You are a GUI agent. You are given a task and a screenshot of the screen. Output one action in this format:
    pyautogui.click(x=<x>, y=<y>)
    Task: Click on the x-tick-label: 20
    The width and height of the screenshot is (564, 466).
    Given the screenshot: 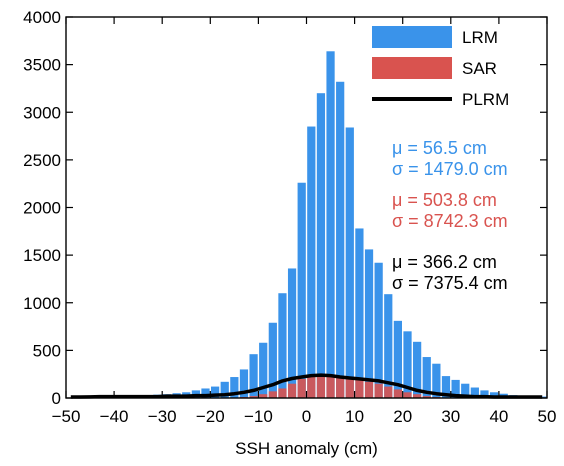 What is the action you would take?
    pyautogui.click(x=402, y=416)
    